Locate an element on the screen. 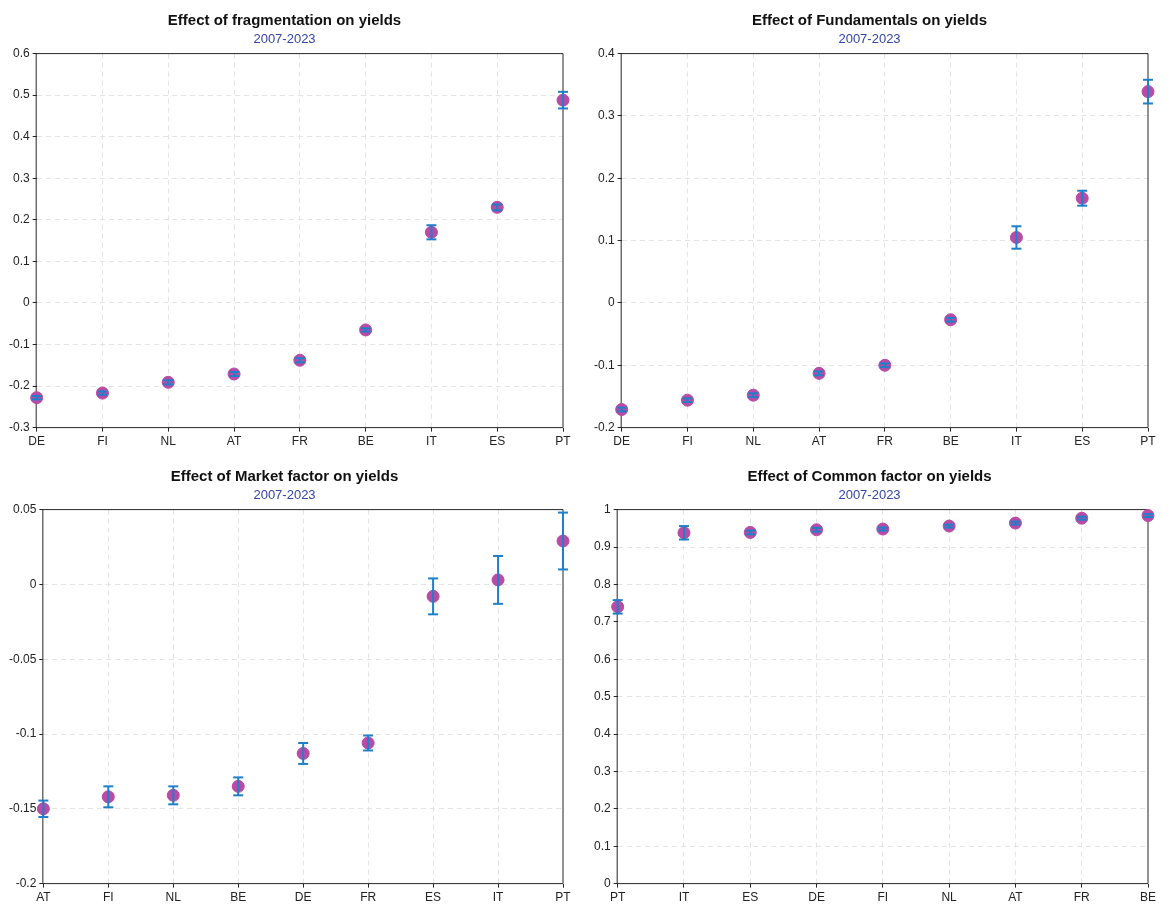 The width and height of the screenshot is (1171, 913). y-tick-label: -0.15 is located at coordinates (22, 808).